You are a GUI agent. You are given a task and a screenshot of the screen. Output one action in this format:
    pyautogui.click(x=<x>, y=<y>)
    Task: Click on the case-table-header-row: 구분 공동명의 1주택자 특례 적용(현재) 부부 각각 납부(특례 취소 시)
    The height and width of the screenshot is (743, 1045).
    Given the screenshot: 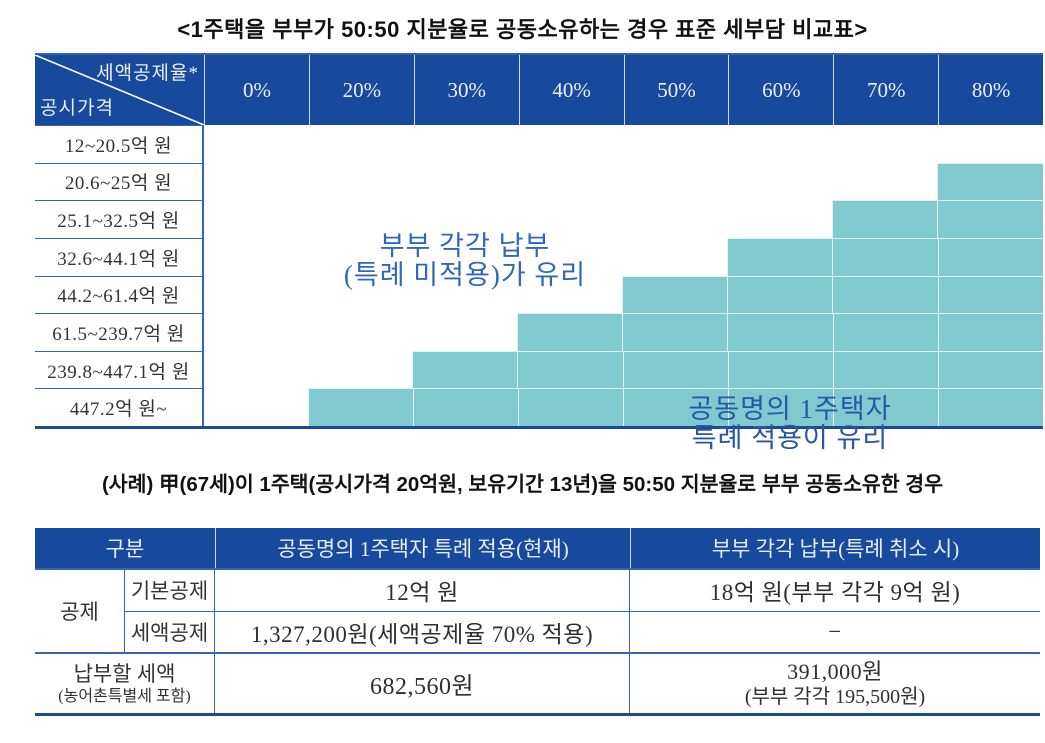 What is the action you would take?
    pyautogui.click(x=537, y=549)
    